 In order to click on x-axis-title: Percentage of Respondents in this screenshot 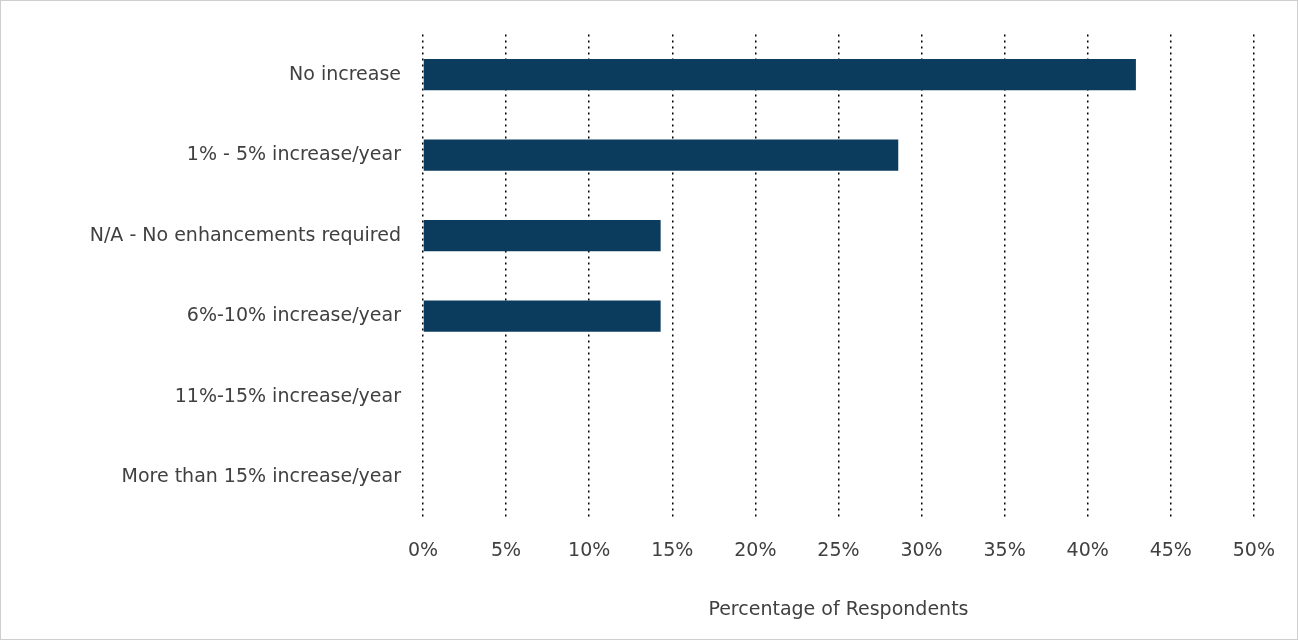, I will do `click(838, 607)`.